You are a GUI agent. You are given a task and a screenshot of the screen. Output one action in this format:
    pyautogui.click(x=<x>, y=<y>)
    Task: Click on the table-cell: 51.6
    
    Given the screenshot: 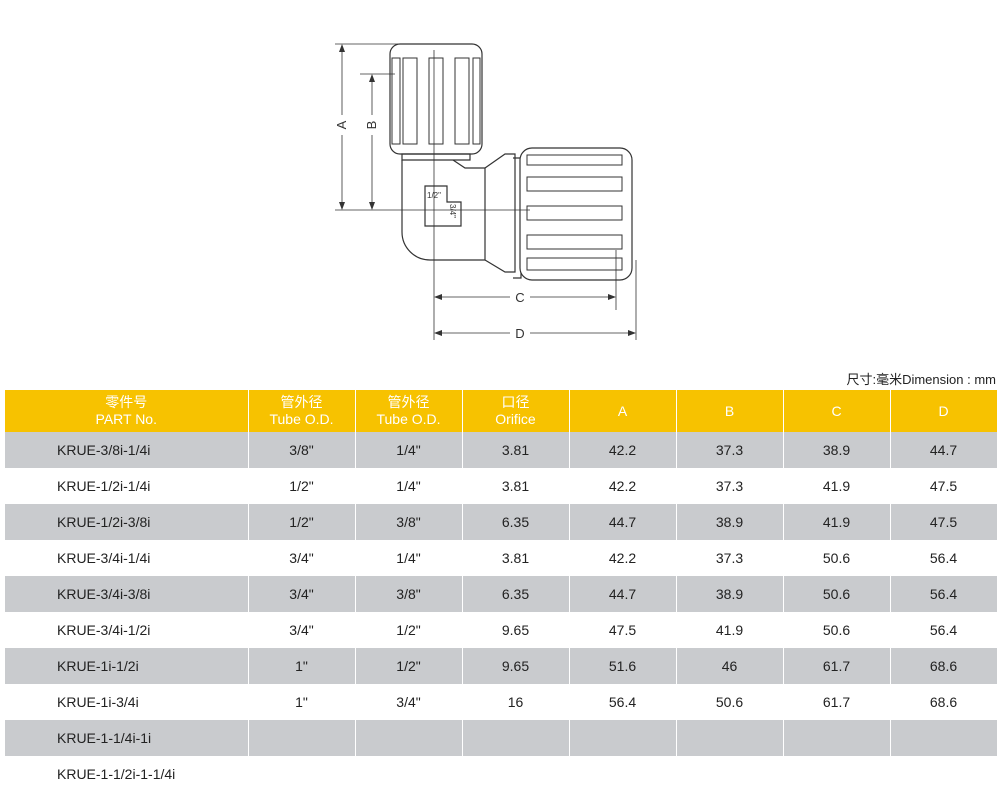 What is the action you would take?
    pyautogui.click(x=623, y=666)
    